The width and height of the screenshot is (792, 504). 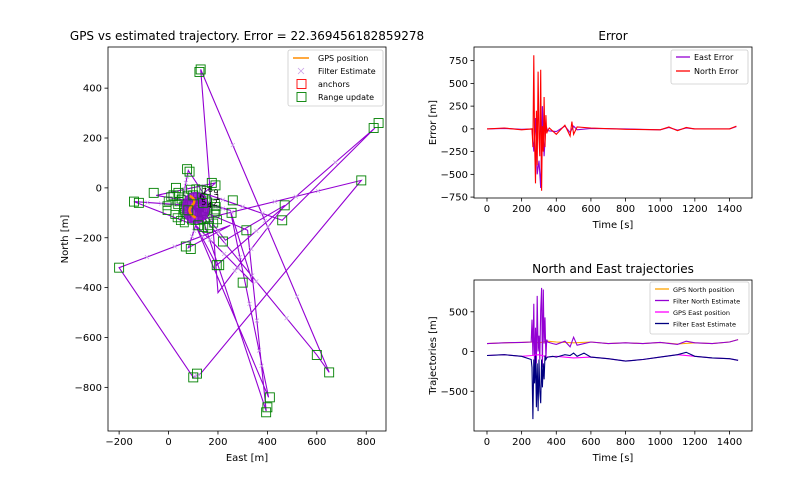 I want to click on anchor-label: 5, so click(x=203, y=202).